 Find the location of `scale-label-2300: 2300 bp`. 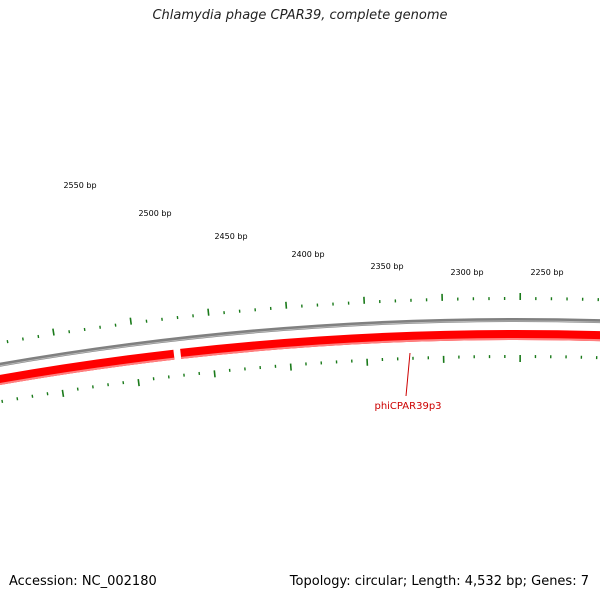

scale-label-2300: 2300 bp is located at coordinates (466, 272).